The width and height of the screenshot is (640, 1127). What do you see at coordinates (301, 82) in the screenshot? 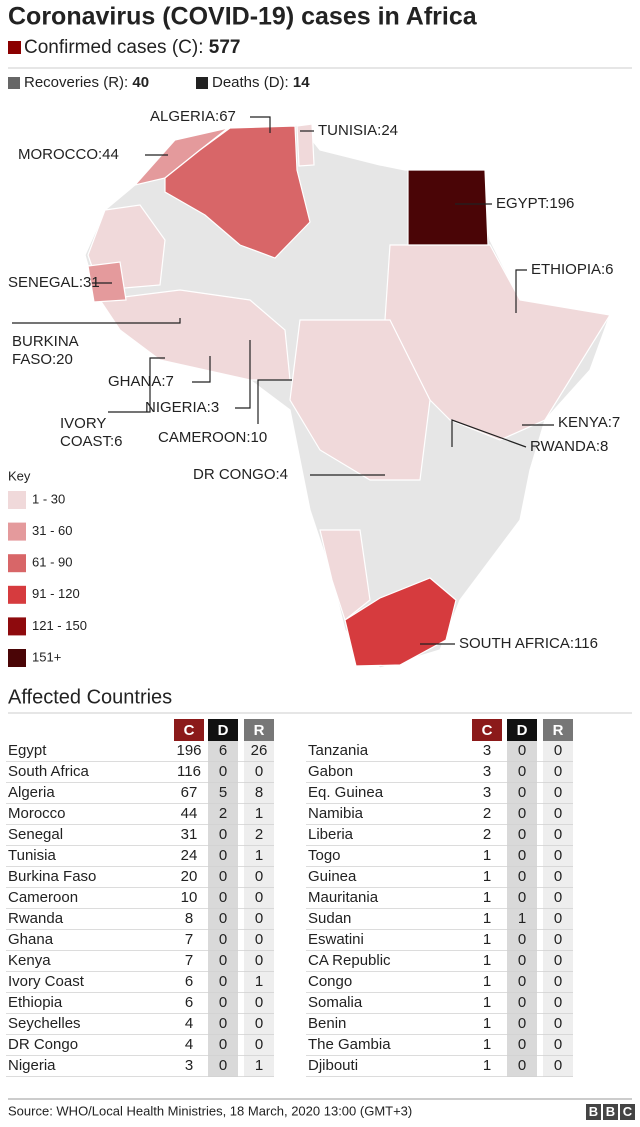
I see `deaths-value: 14` at bounding box center [301, 82].